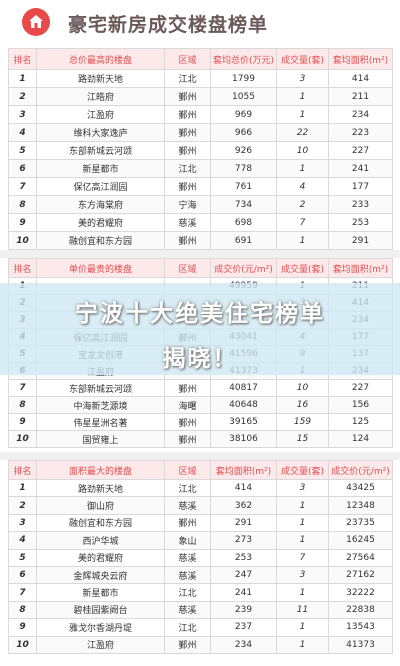 Image resolution: width=400 pixels, height=666 pixels. What do you see at coordinates (100, 268) in the screenshot?
I see `column-header: 单价最贵的楼盘` at bounding box center [100, 268].